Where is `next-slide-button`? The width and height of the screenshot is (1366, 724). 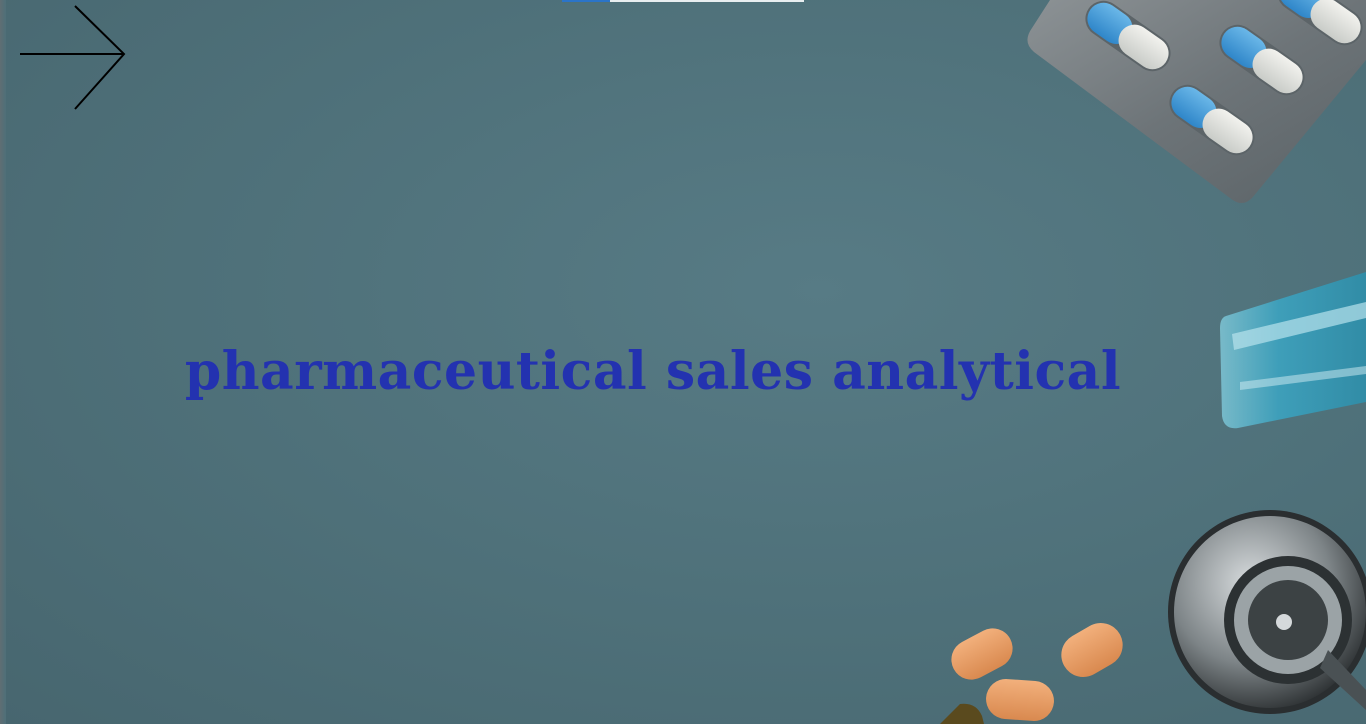 next-slide-button is located at coordinates (73, 58).